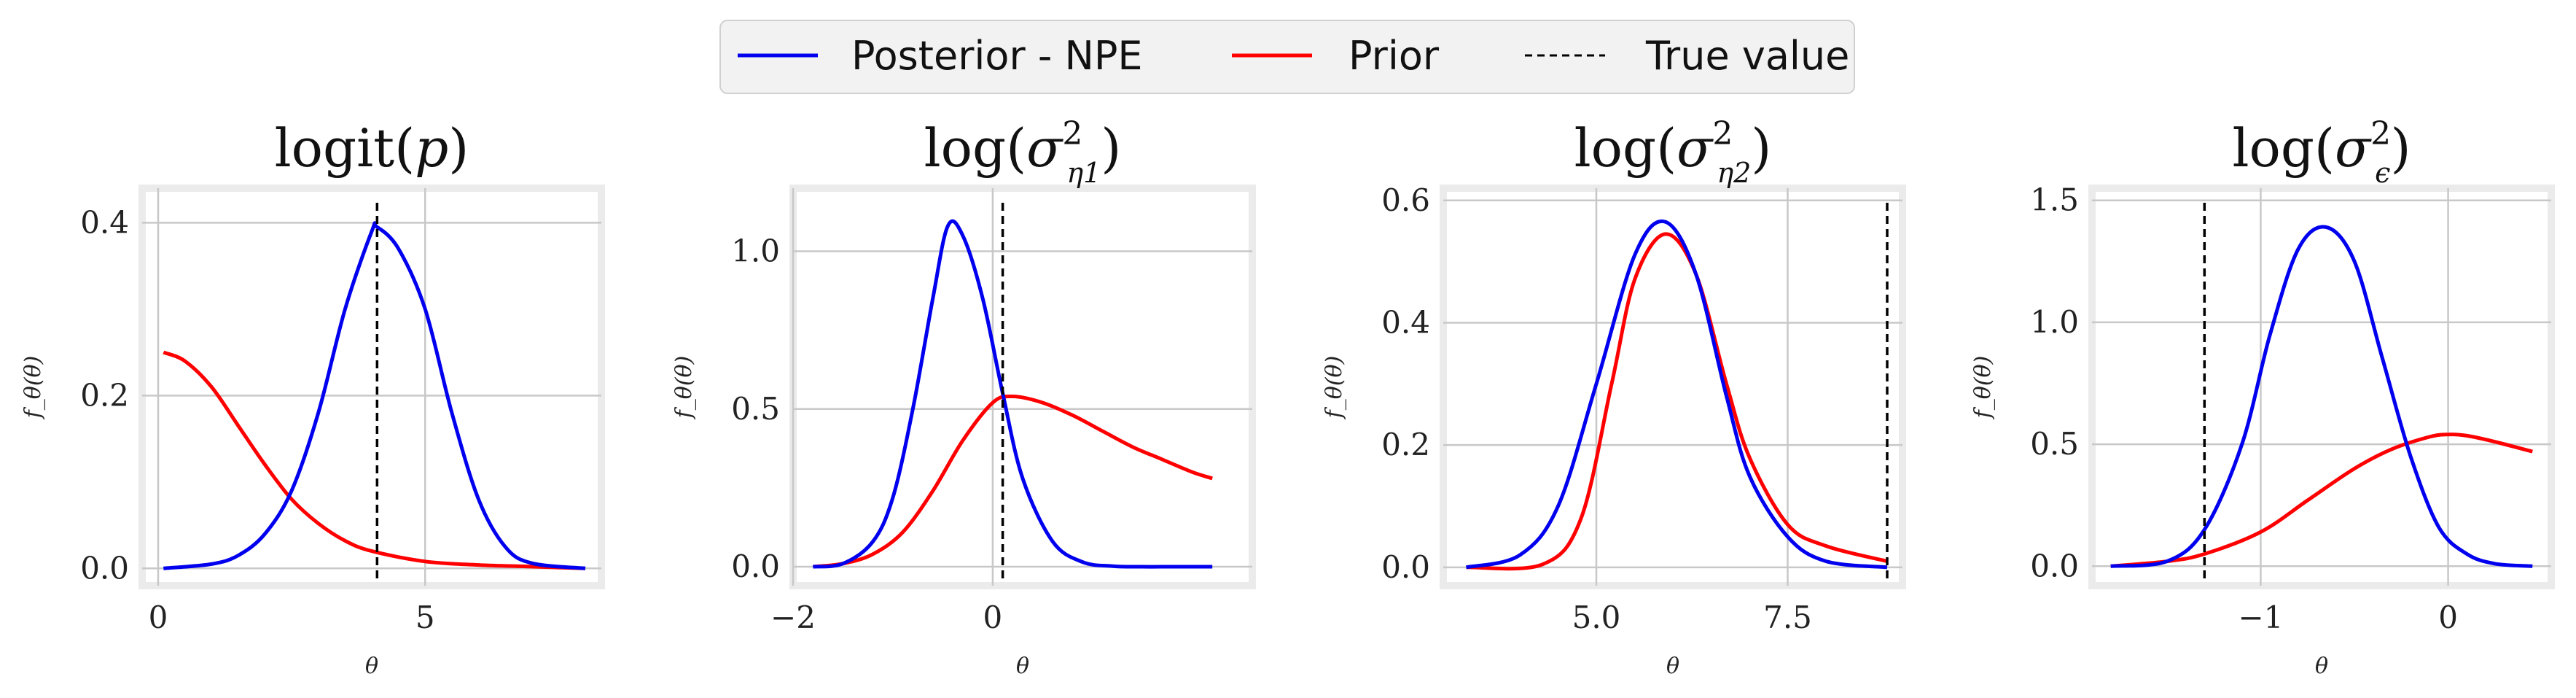 The height and width of the screenshot is (698, 2576). What do you see at coordinates (1673, 152) in the screenshot?
I see `subplot-title: log(σ2 η2)` at bounding box center [1673, 152].